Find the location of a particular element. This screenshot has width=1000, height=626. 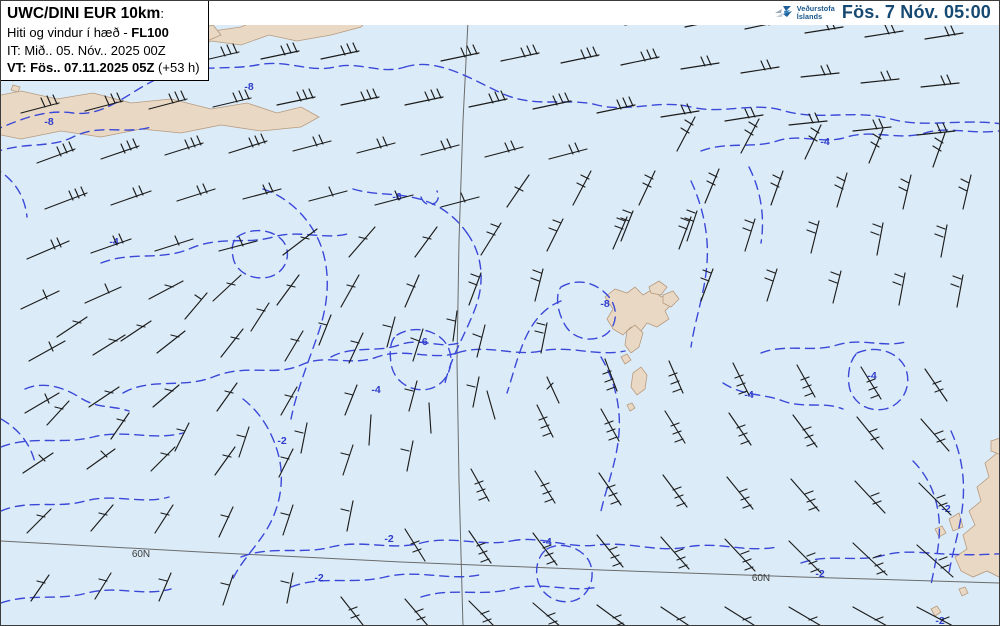

brand-header: Veðurstofa Íslands Fös. 7 Nóv. 05:00 is located at coordinates (882, 12).